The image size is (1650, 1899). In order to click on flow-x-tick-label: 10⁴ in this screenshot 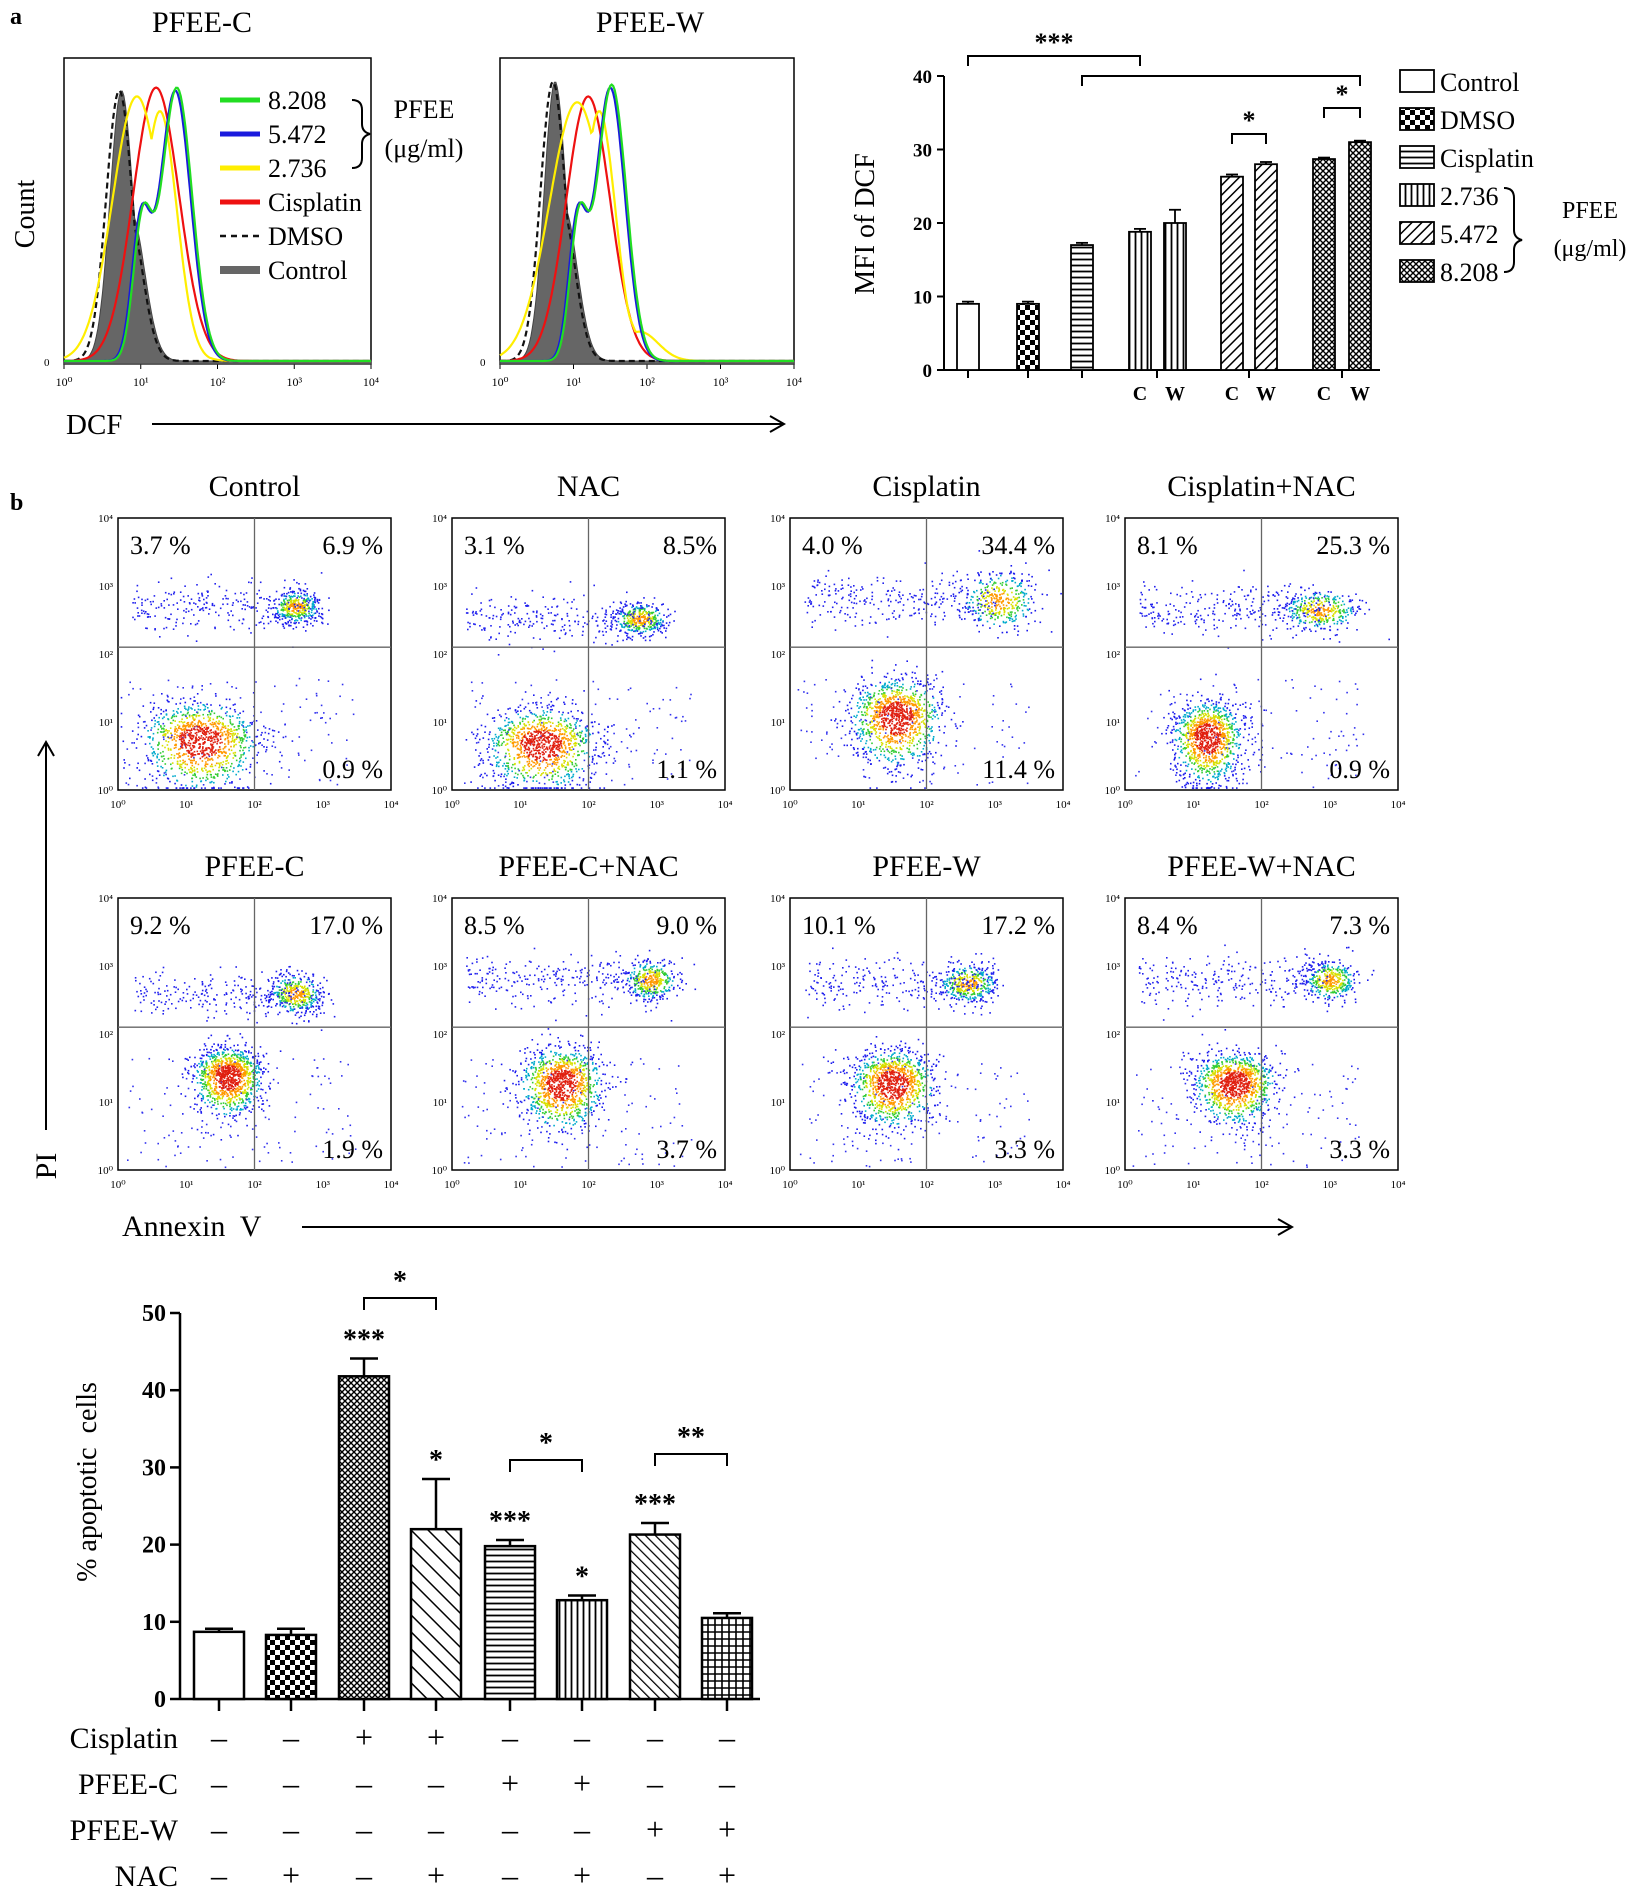, I will do `click(725, 805)`.